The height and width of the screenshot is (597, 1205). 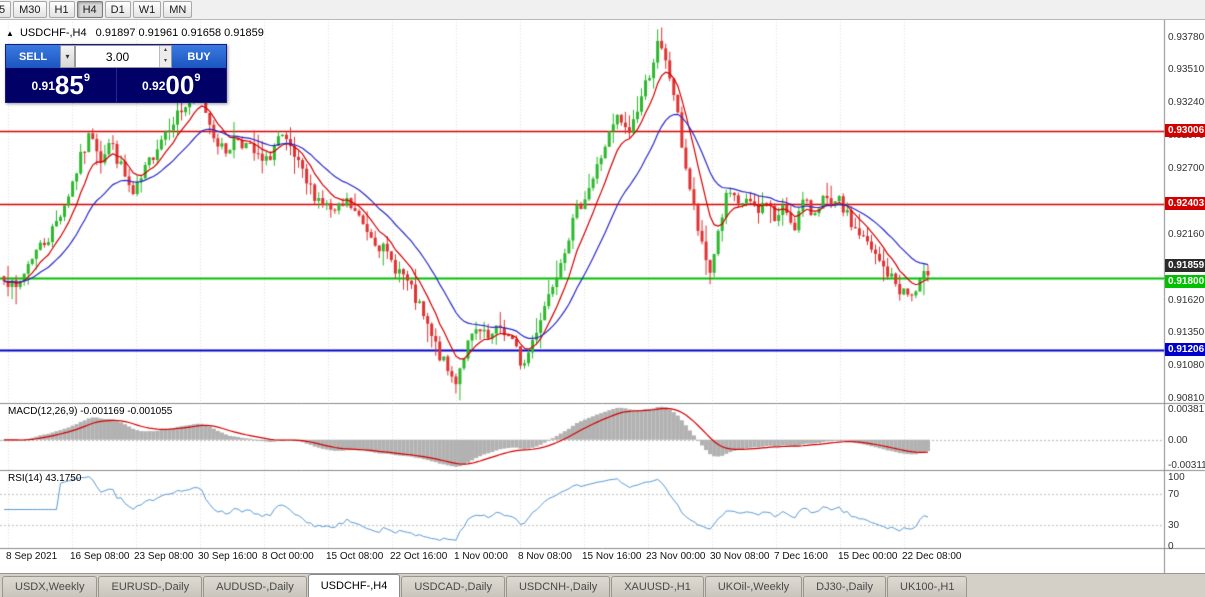 I want to click on buy-price: 0.92 00 9, so click(x=172, y=85).